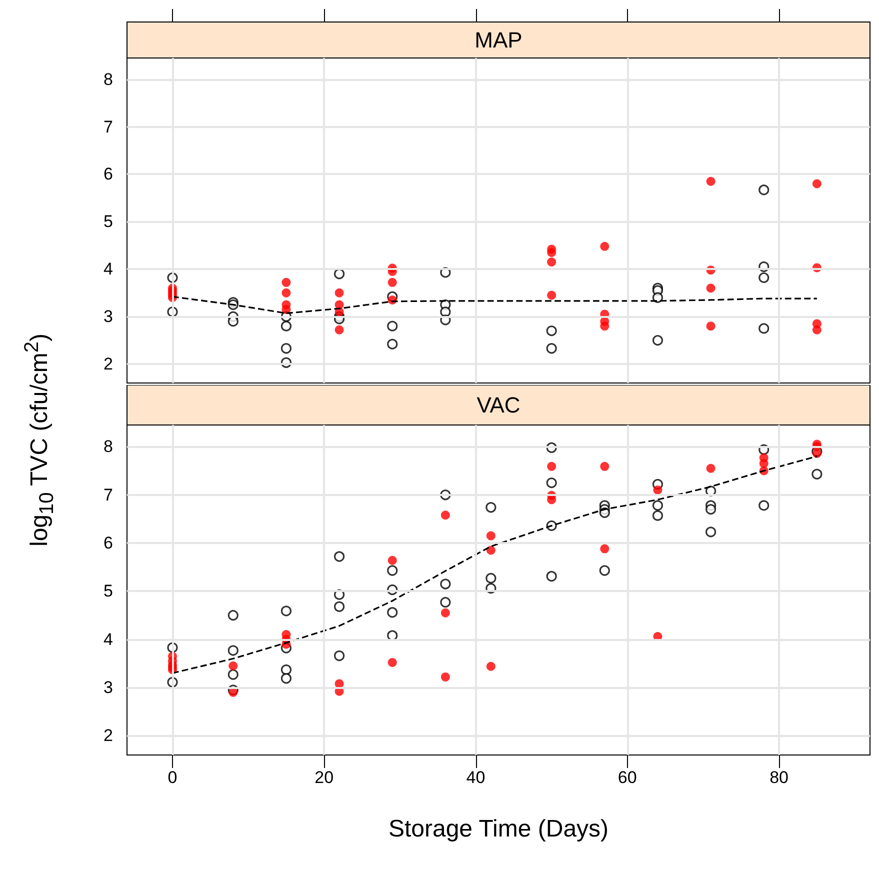  Describe the element at coordinates (173, 777) in the screenshot. I see `x-tick-label: 0` at that location.